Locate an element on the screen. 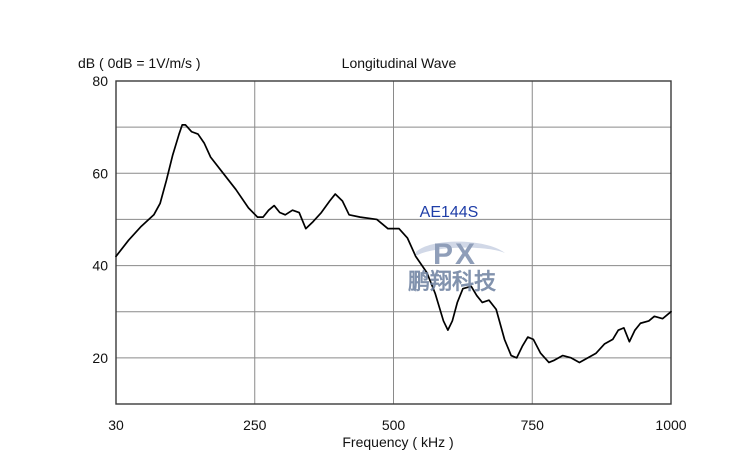  y-tick-label: 20 is located at coordinates (100, 358).